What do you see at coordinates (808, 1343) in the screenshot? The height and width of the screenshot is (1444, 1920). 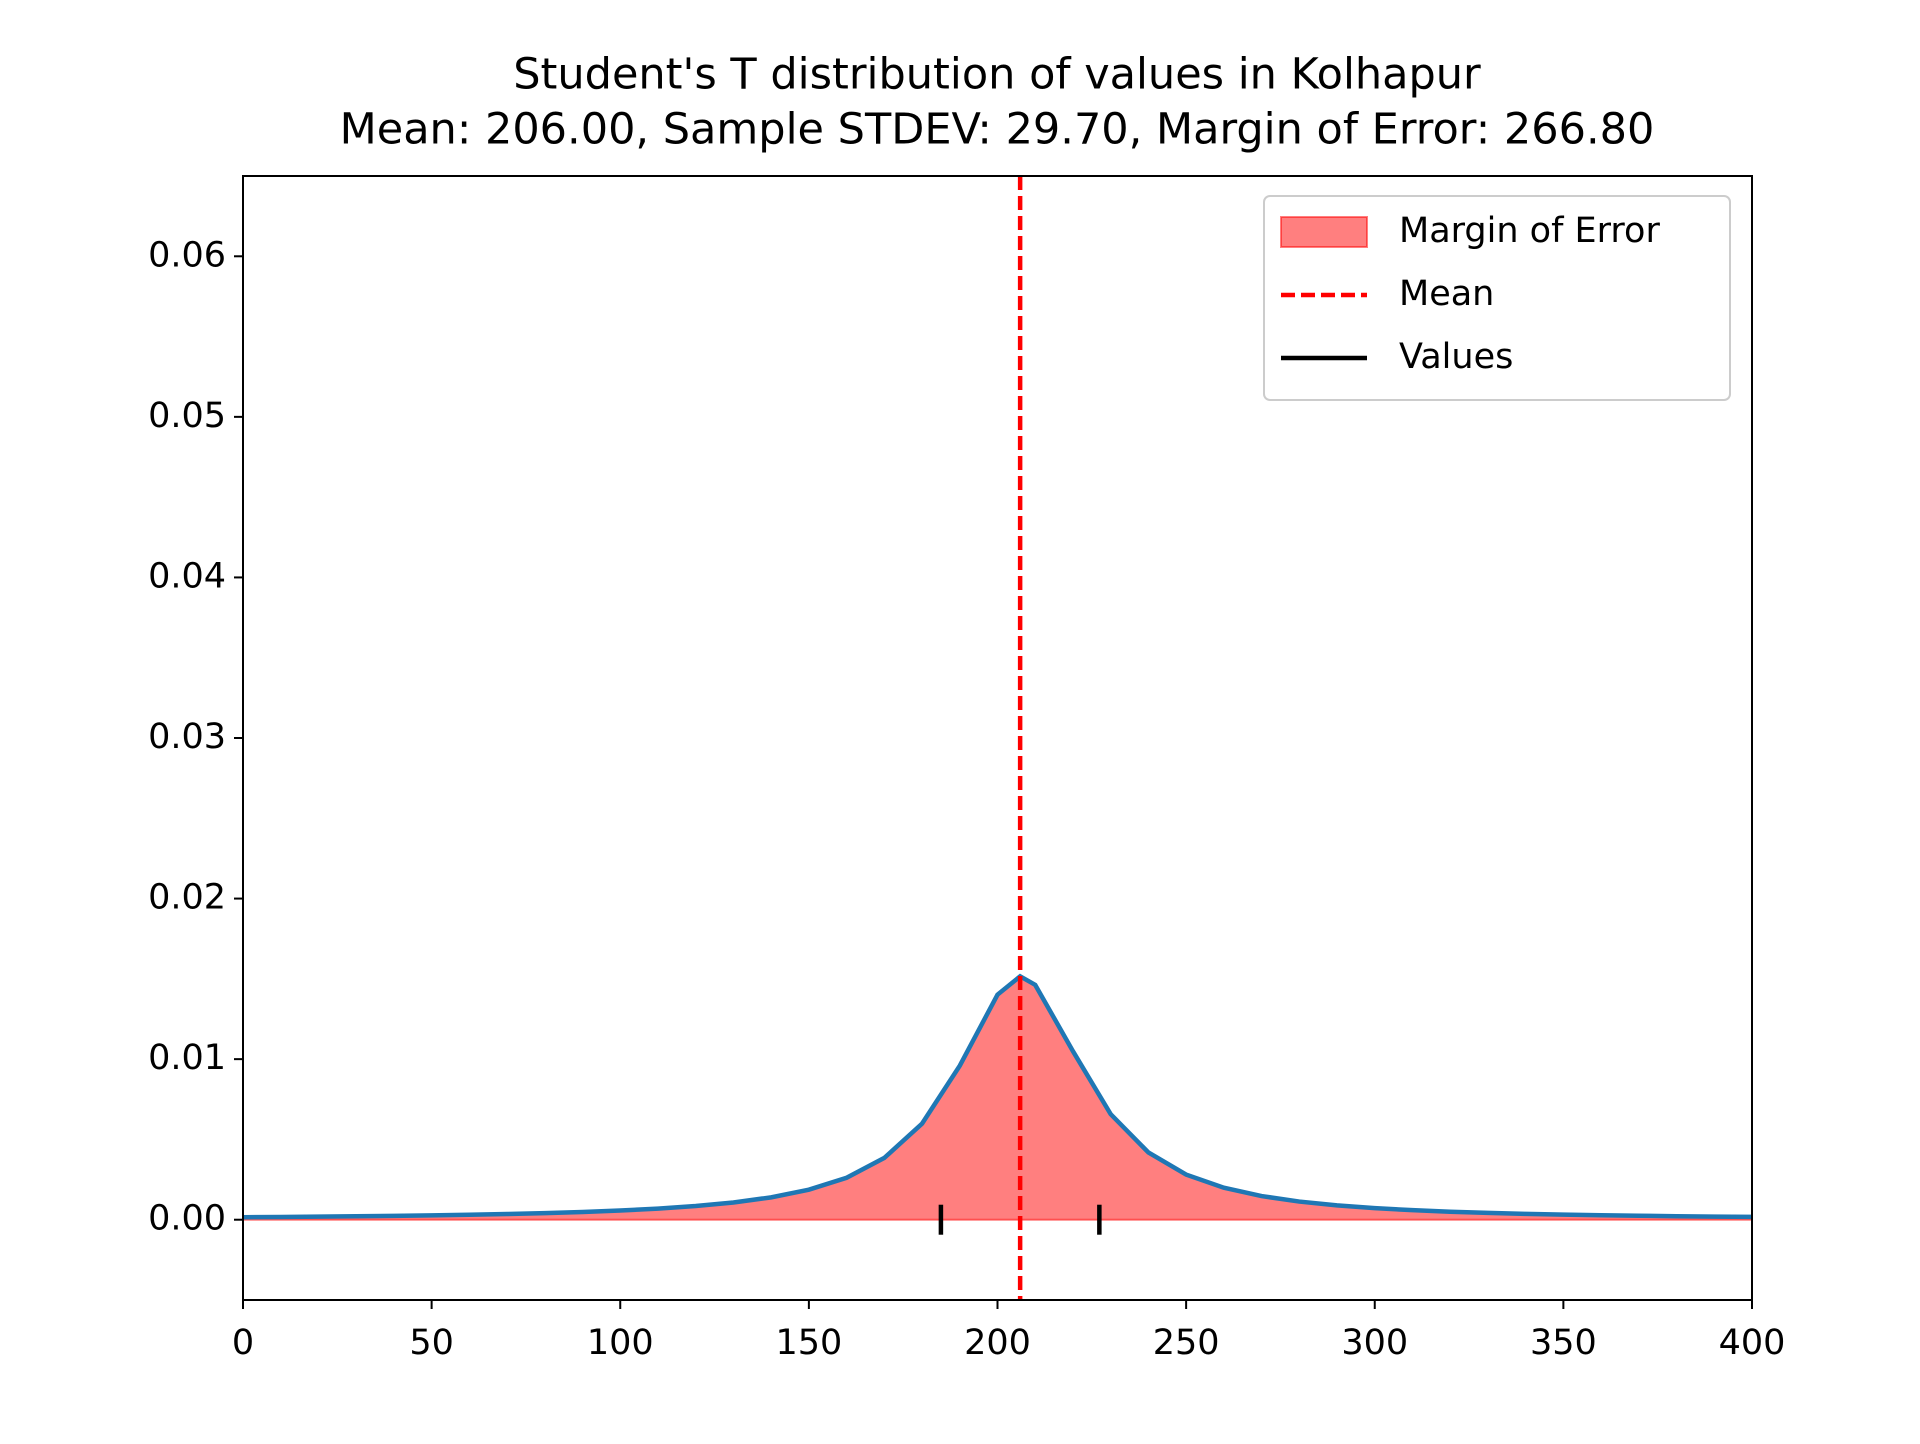 I see `x-tick-label: 150` at bounding box center [808, 1343].